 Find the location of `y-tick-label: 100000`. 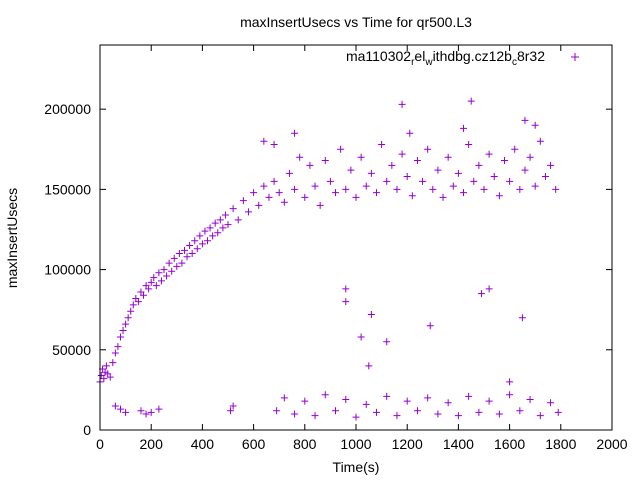

y-tick-label: 100000 is located at coordinates (67, 270).